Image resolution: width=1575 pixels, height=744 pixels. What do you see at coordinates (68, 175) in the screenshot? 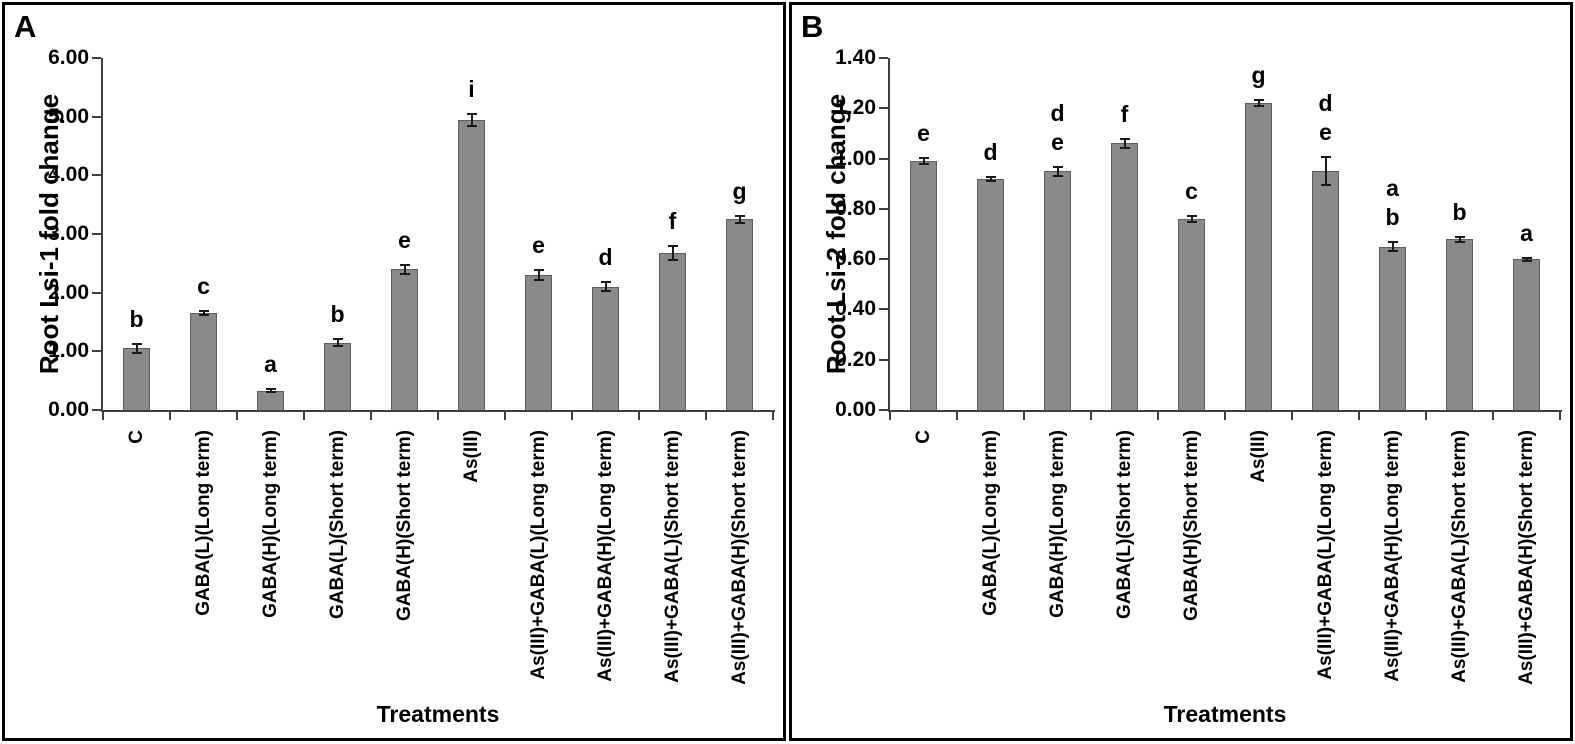
I see `y-tick-label: 4.00` at bounding box center [68, 175].